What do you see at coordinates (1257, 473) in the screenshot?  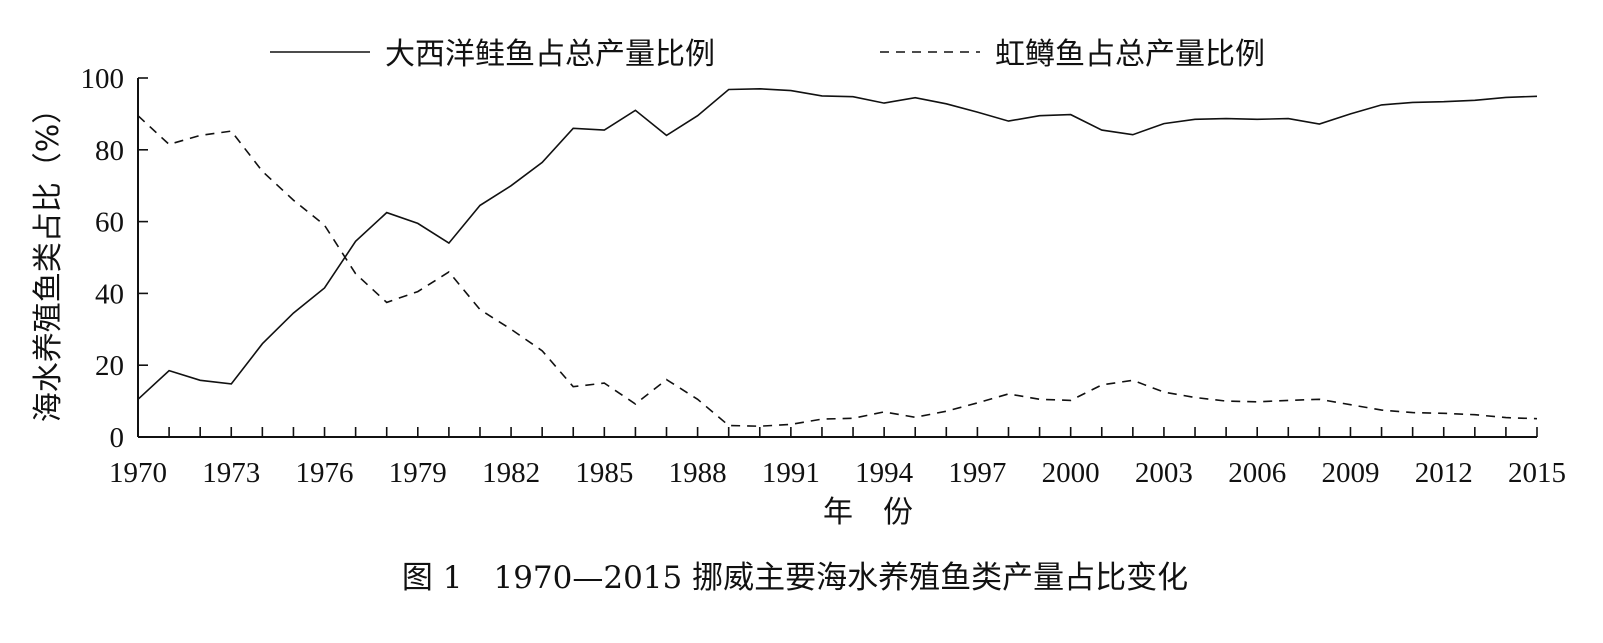 I see `x-tick-label: 2006` at bounding box center [1257, 473].